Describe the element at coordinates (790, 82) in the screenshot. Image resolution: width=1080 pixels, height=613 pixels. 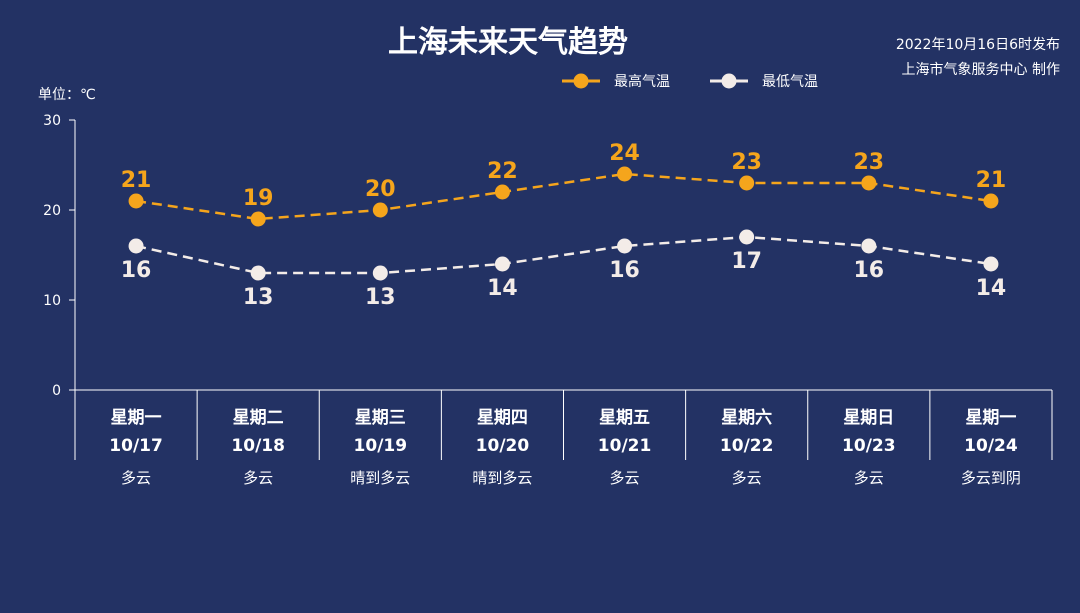
I see `legend-label: 最低气温` at that location.